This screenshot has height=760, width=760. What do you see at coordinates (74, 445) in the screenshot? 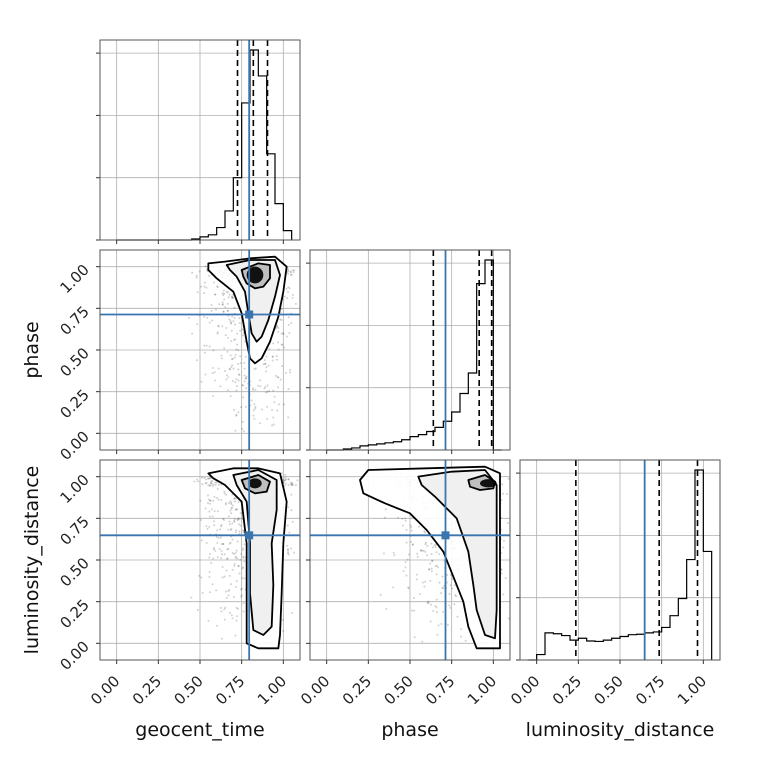
I see `y-tick-label: 0.00` at bounding box center [74, 445].